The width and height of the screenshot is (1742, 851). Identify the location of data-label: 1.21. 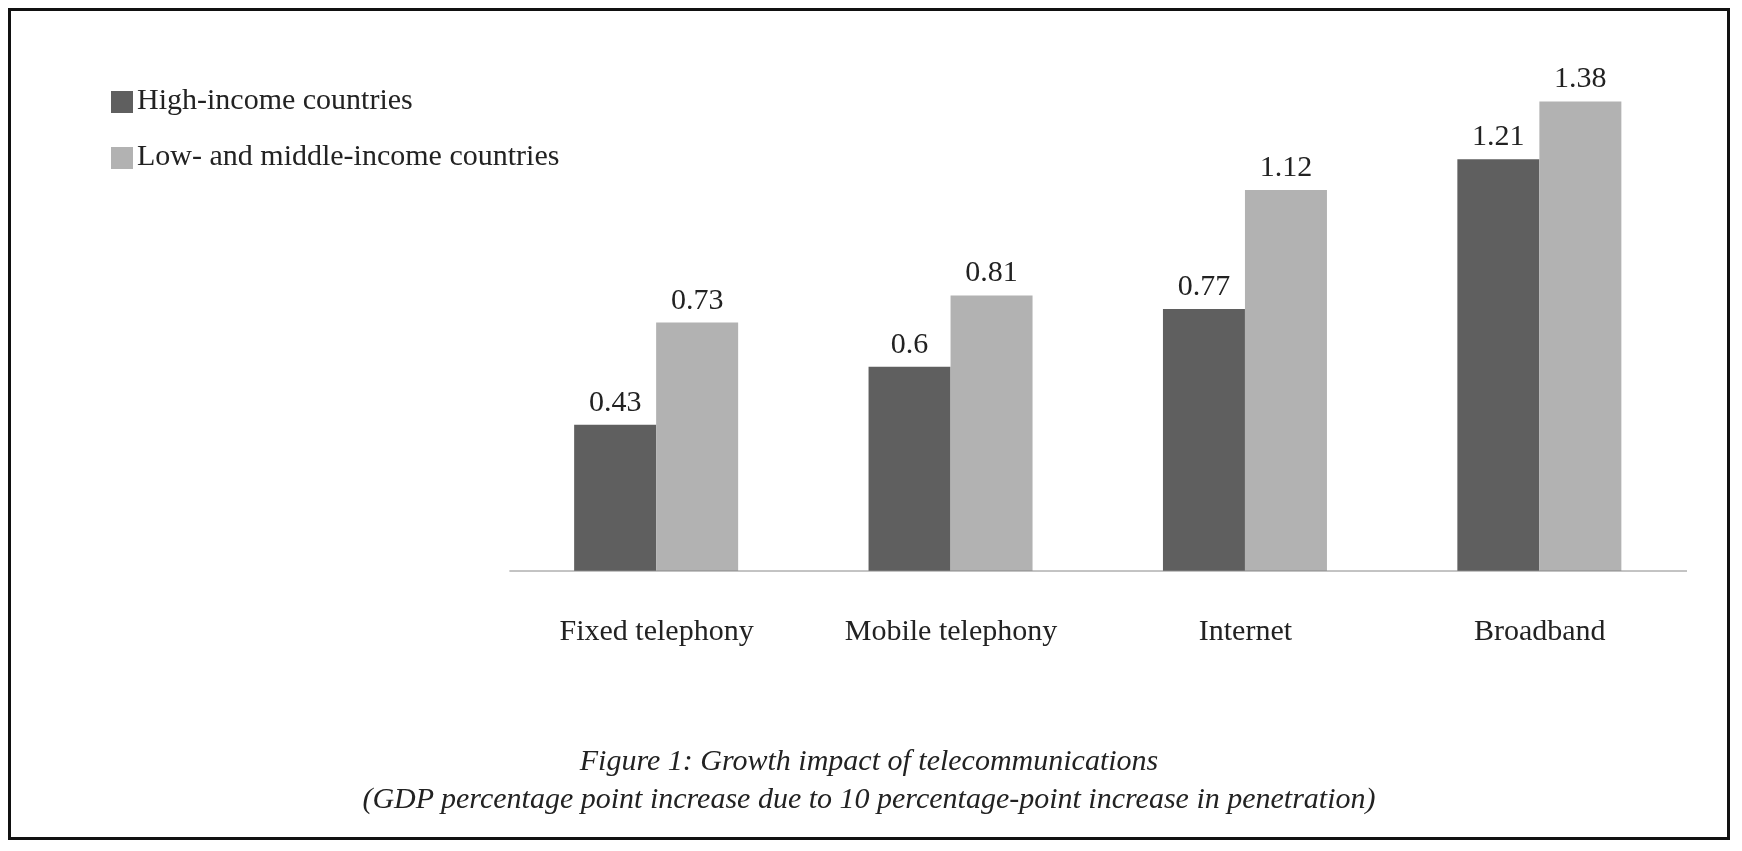
(1498, 135).